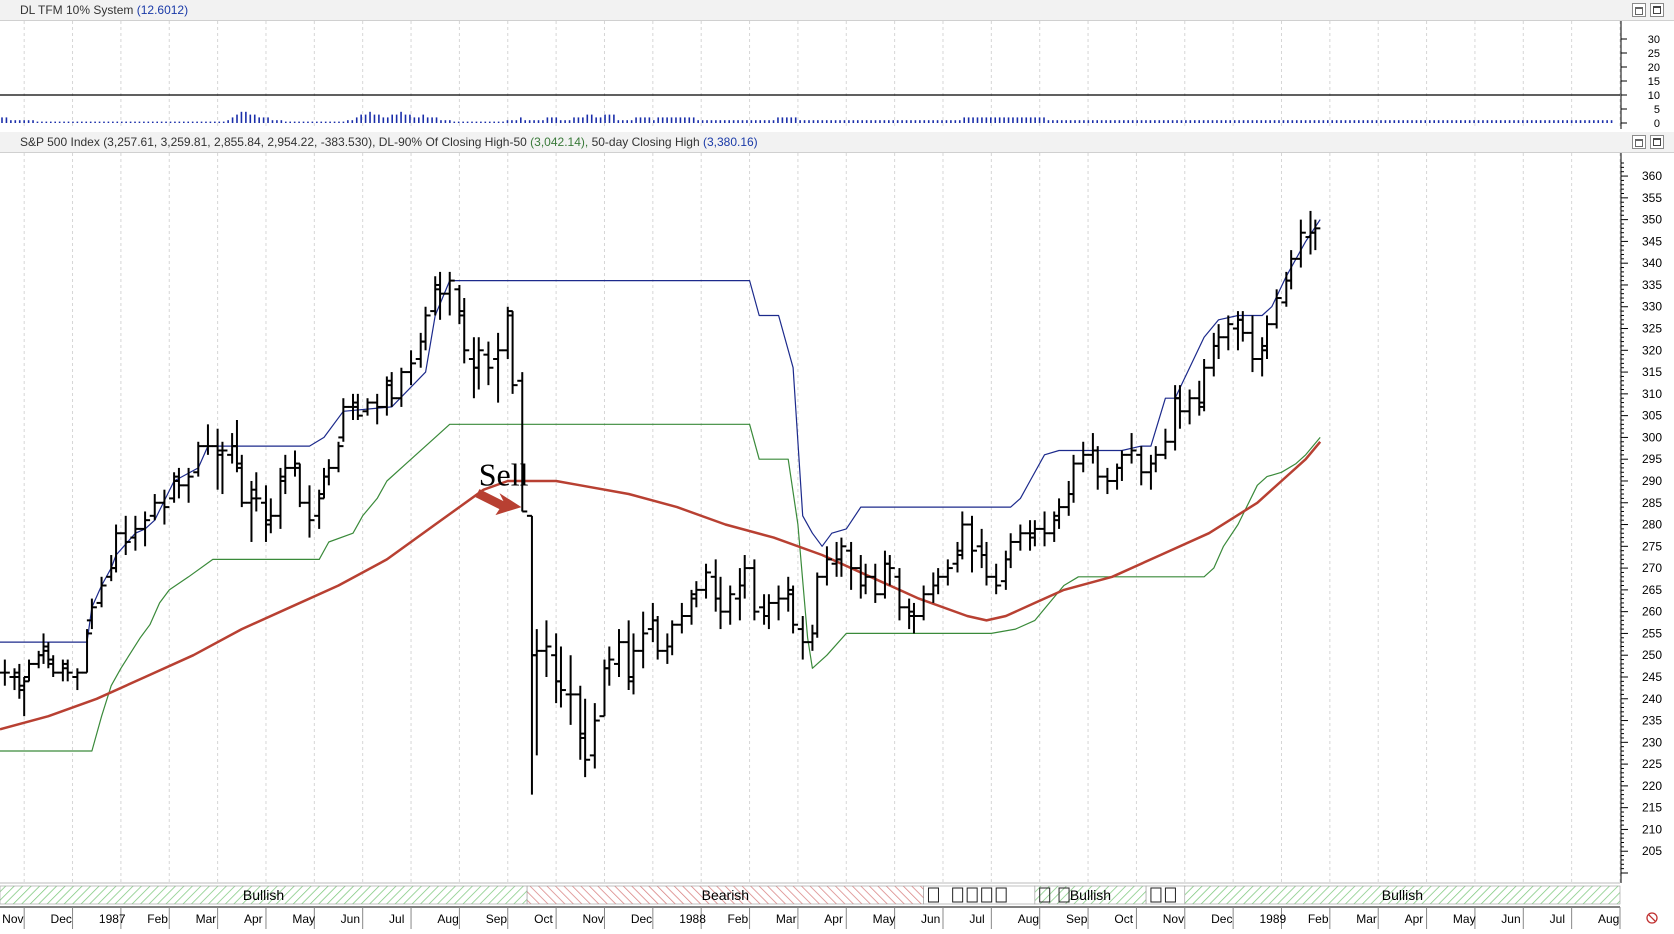  What do you see at coordinates (1654, 82) in the screenshot?
I see `indicator-tick-label: 15` at bounding box center [1654, 82].